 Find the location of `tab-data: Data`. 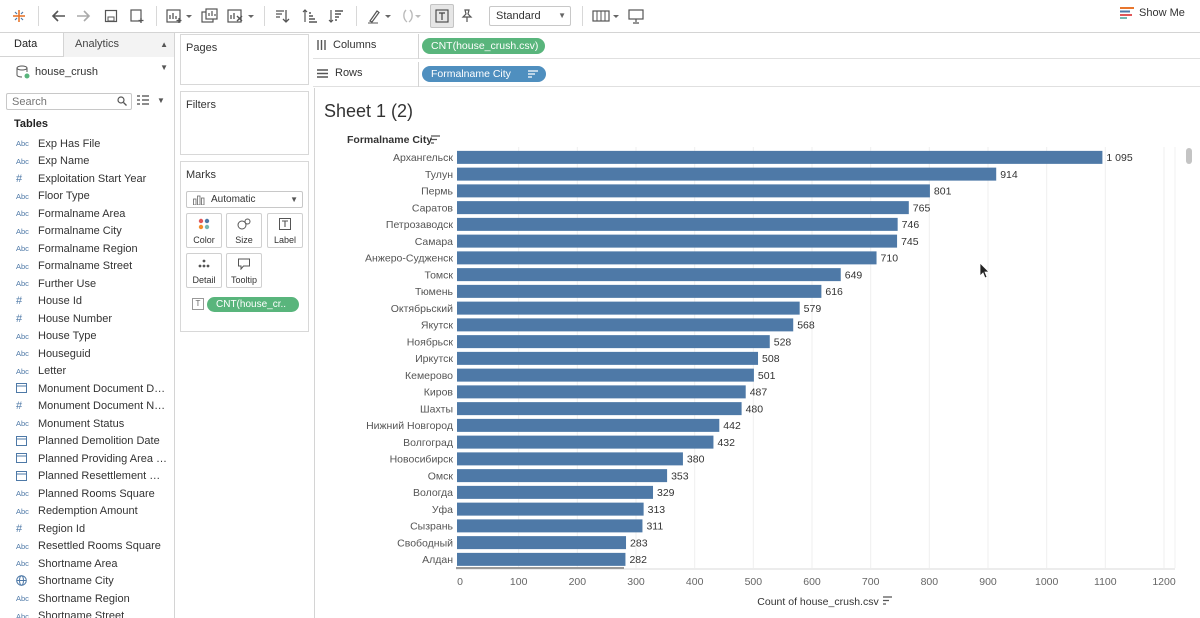

tab-data: Data is located at coordinates (32, 45).